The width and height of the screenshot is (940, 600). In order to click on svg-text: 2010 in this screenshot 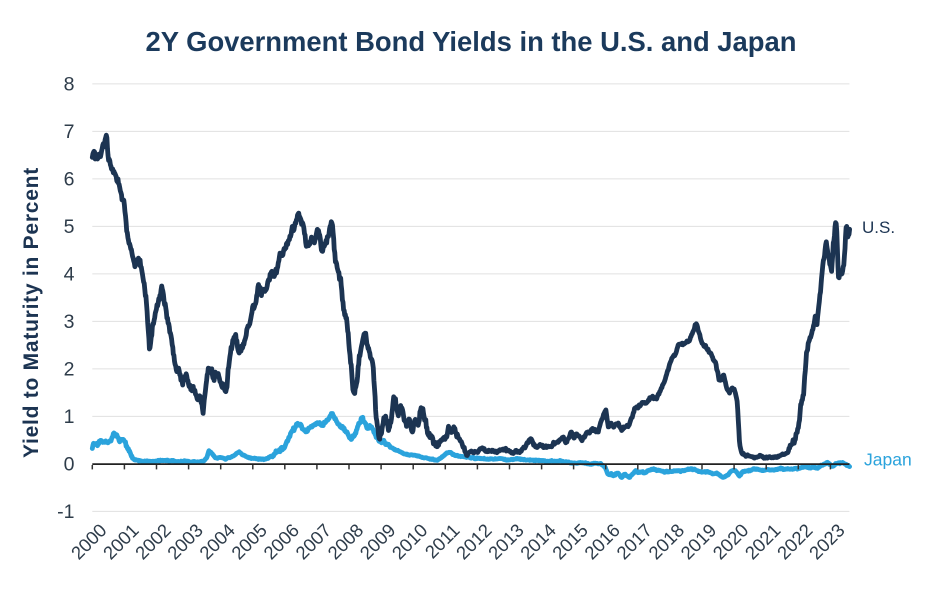, I will do `click(410, 541)`.